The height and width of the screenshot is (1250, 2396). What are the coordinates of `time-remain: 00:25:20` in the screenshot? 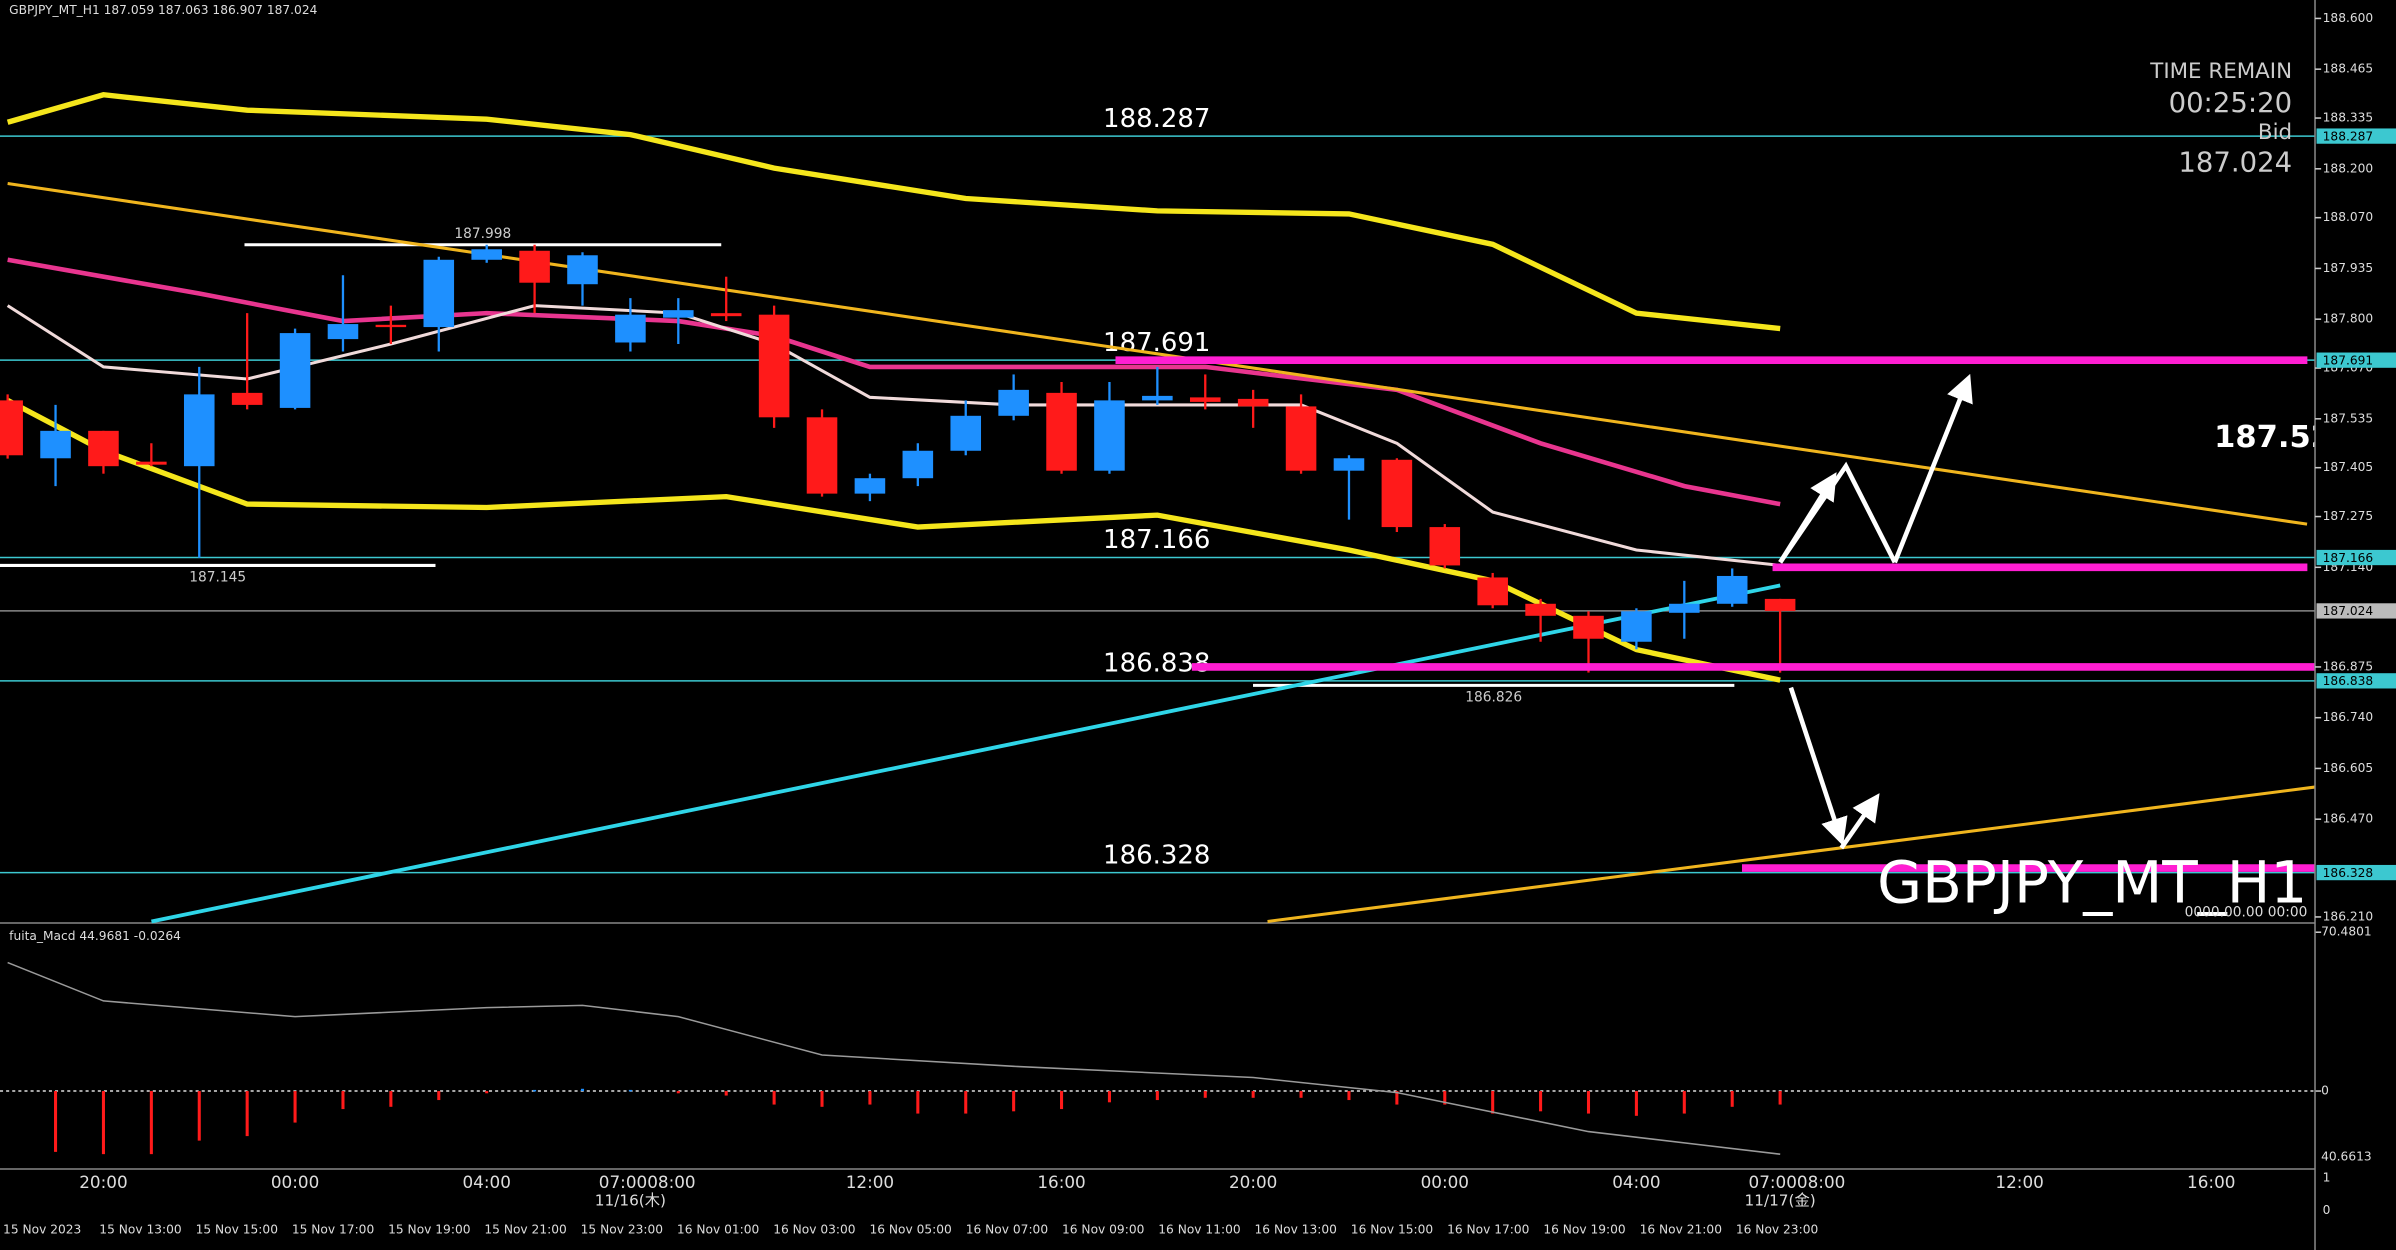 It's located at (2231, 103).